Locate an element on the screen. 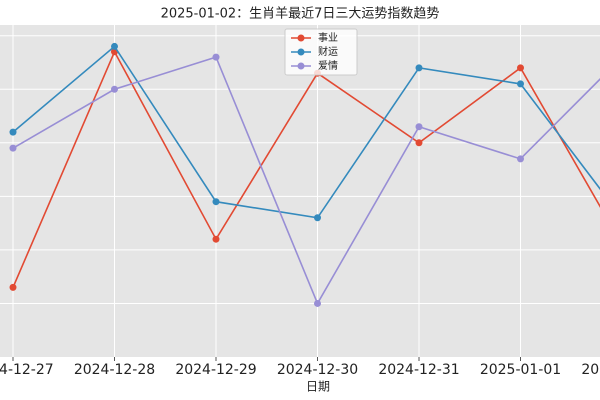 The width and height of the screenshot is (600, 400). x-tick-label: 2024-12-31 is located at coordinates (418, 370).